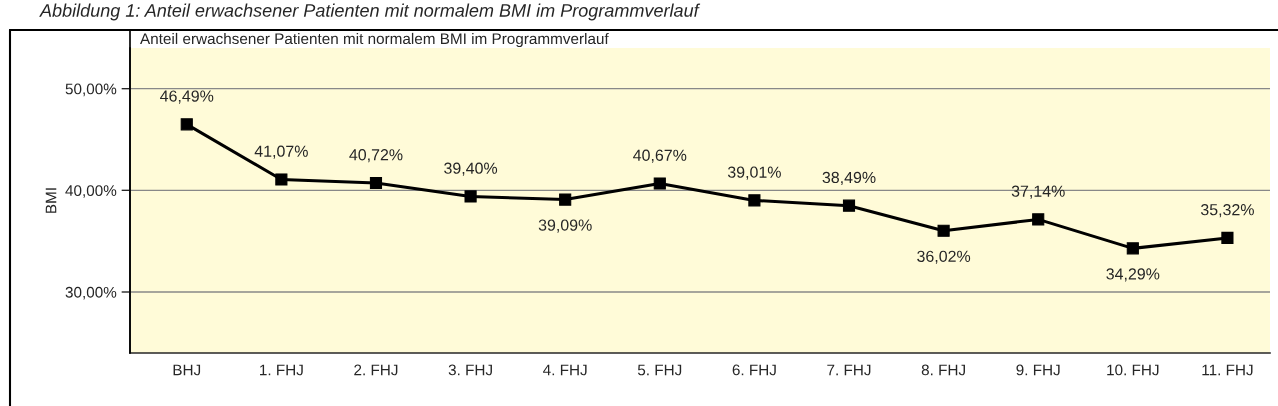  What do you see at coordinates (374, 40) in the screenshot?
I see `chart-title: Anteil erwachsener Patienten mit normalem BMI im Programmverlauf` at bounding box center [374, 40].